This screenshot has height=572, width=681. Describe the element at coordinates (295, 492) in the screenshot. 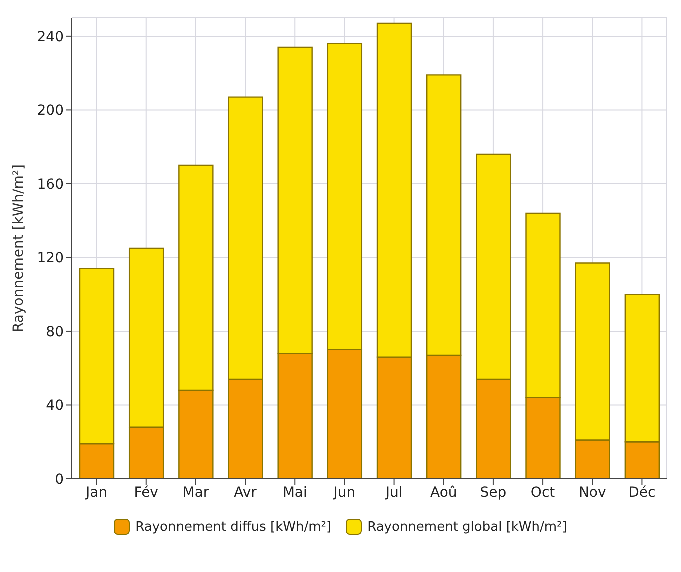

I see `x-tick-label: Mai` at that location.